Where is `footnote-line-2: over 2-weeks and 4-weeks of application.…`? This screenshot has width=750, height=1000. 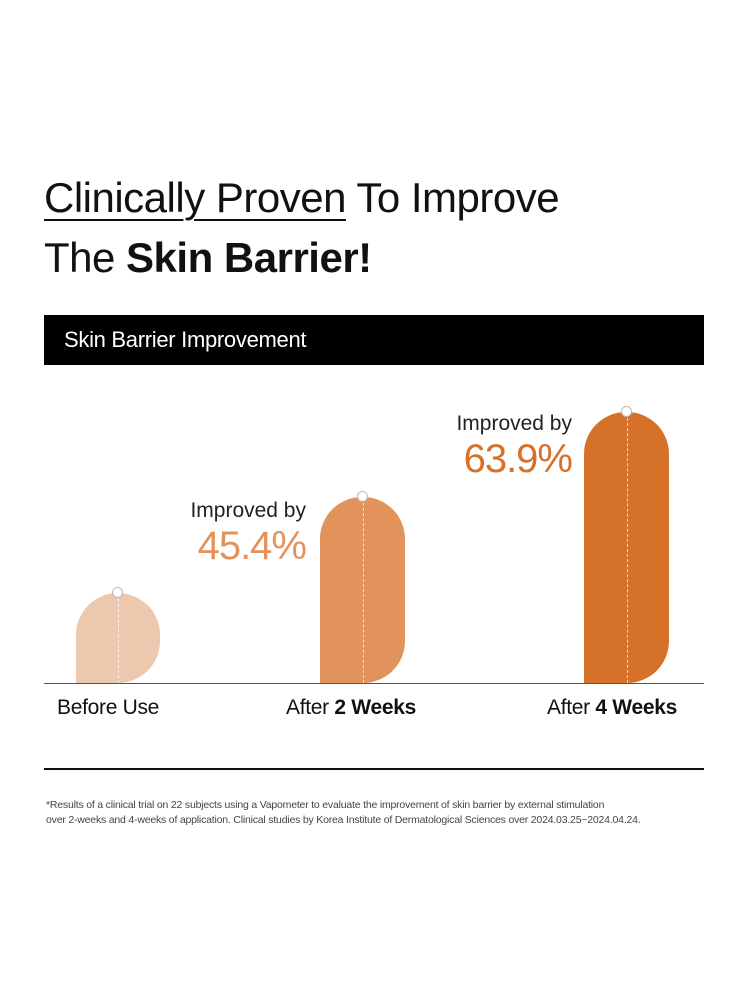
footnote-line-2: over 2-weeks and 4-weeks of application.… is located at coordinates (343, 820).